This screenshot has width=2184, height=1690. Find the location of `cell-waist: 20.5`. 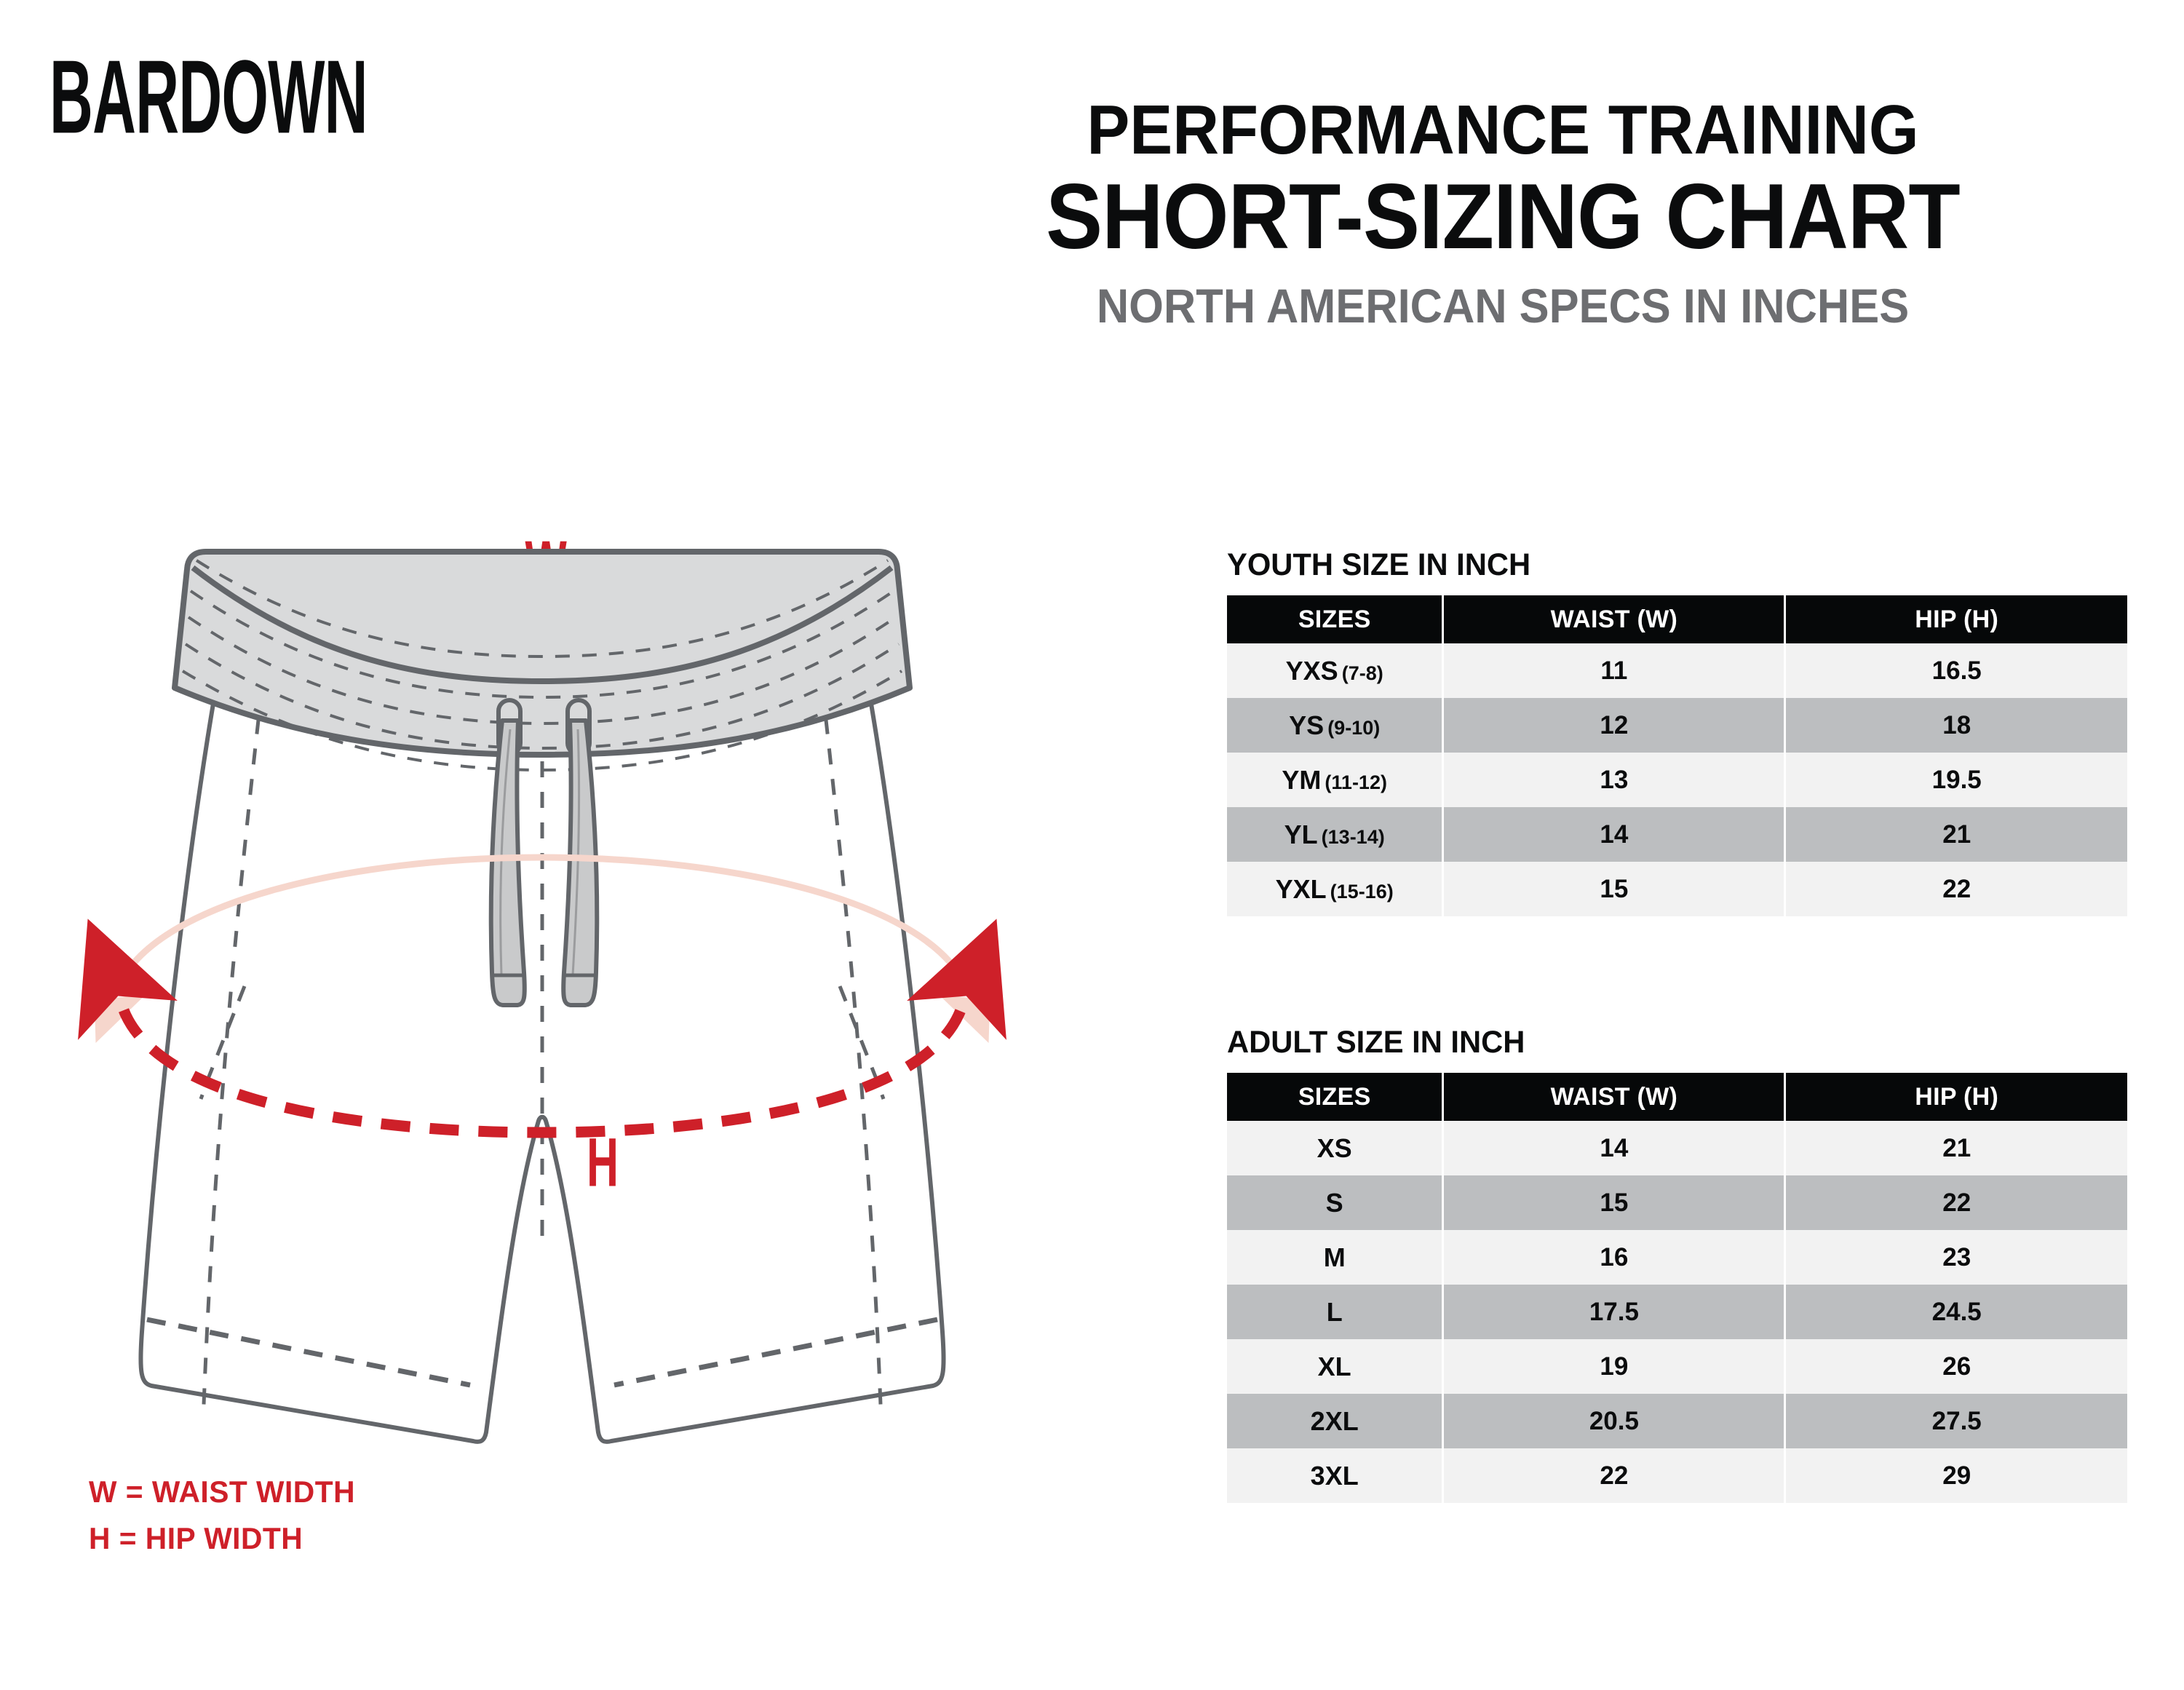

cell-waist: 20.5 is located at coordinates (1615, 1421).